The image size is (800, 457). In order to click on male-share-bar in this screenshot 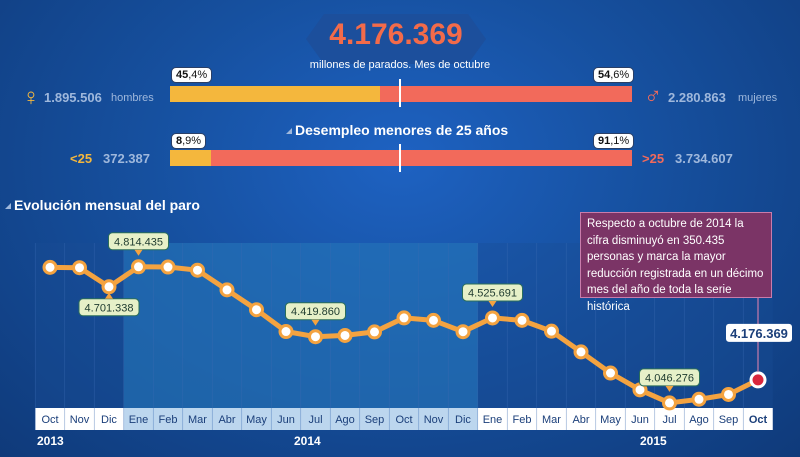, I will do `click(275, 94)`.